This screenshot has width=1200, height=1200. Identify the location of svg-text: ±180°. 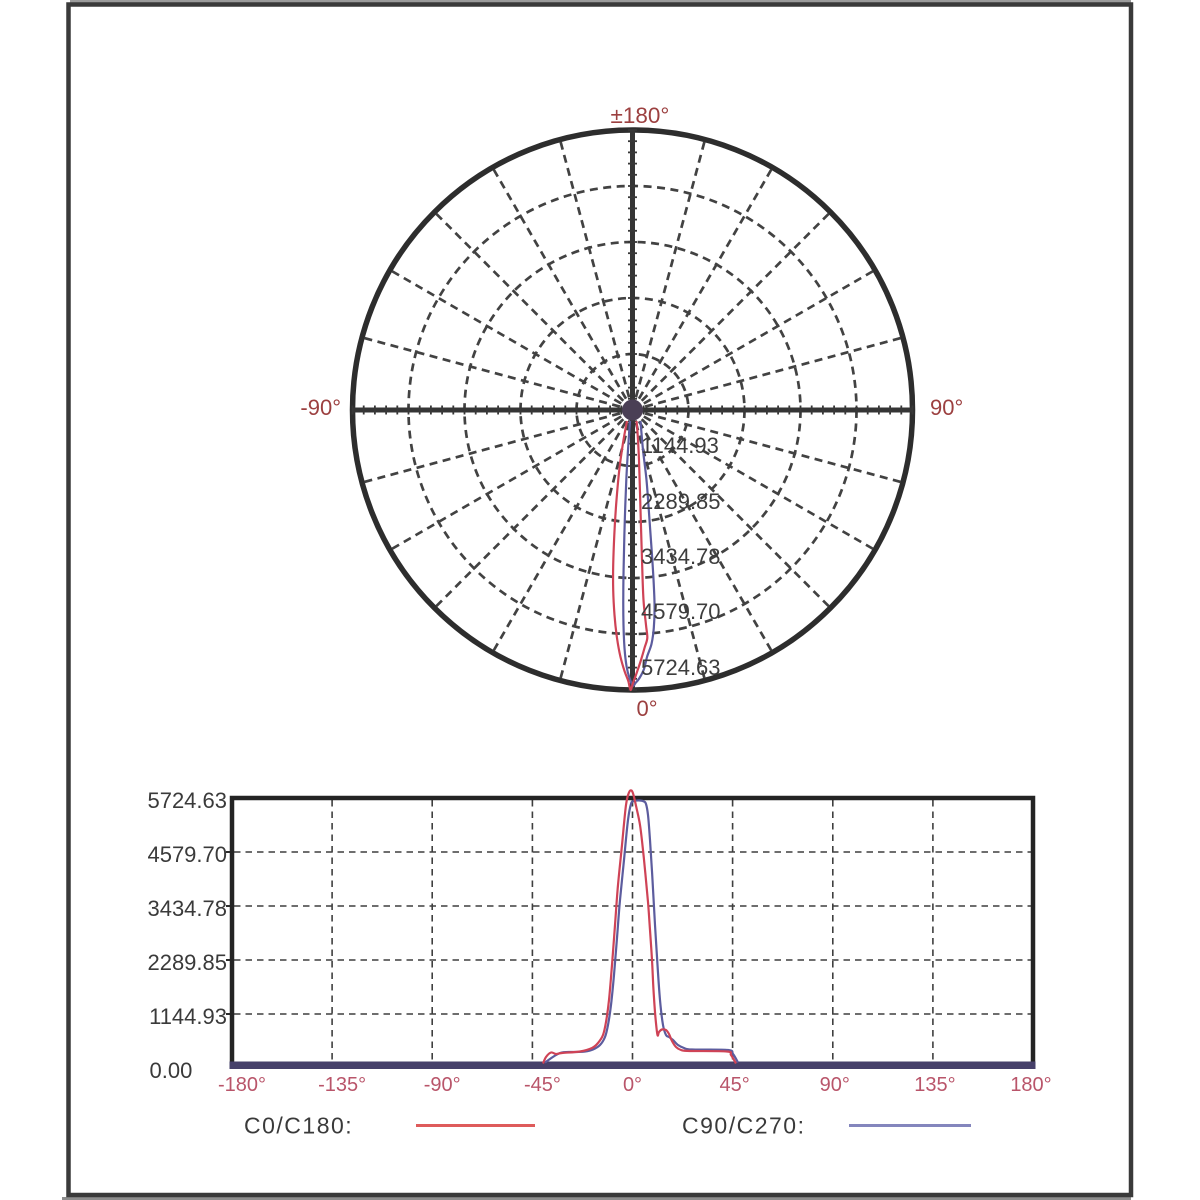
(640, 115).